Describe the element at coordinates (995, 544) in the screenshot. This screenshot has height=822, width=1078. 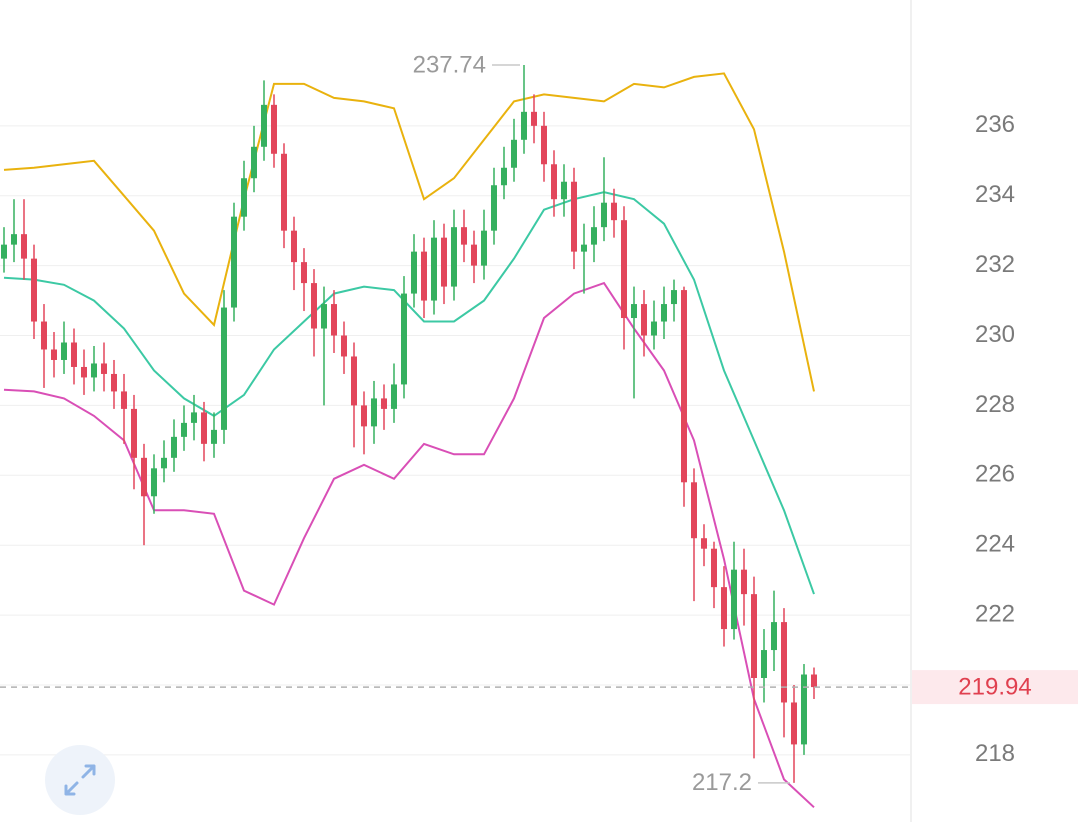
I see `y-tick-label: 224` at that location.